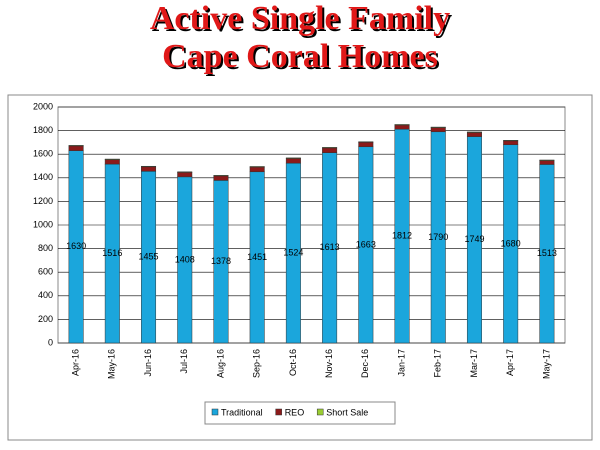  What do you see at coordinates (45, 319) in the screenshot?
I see `y-tick-label: 200` at bounding box center [45, 319].